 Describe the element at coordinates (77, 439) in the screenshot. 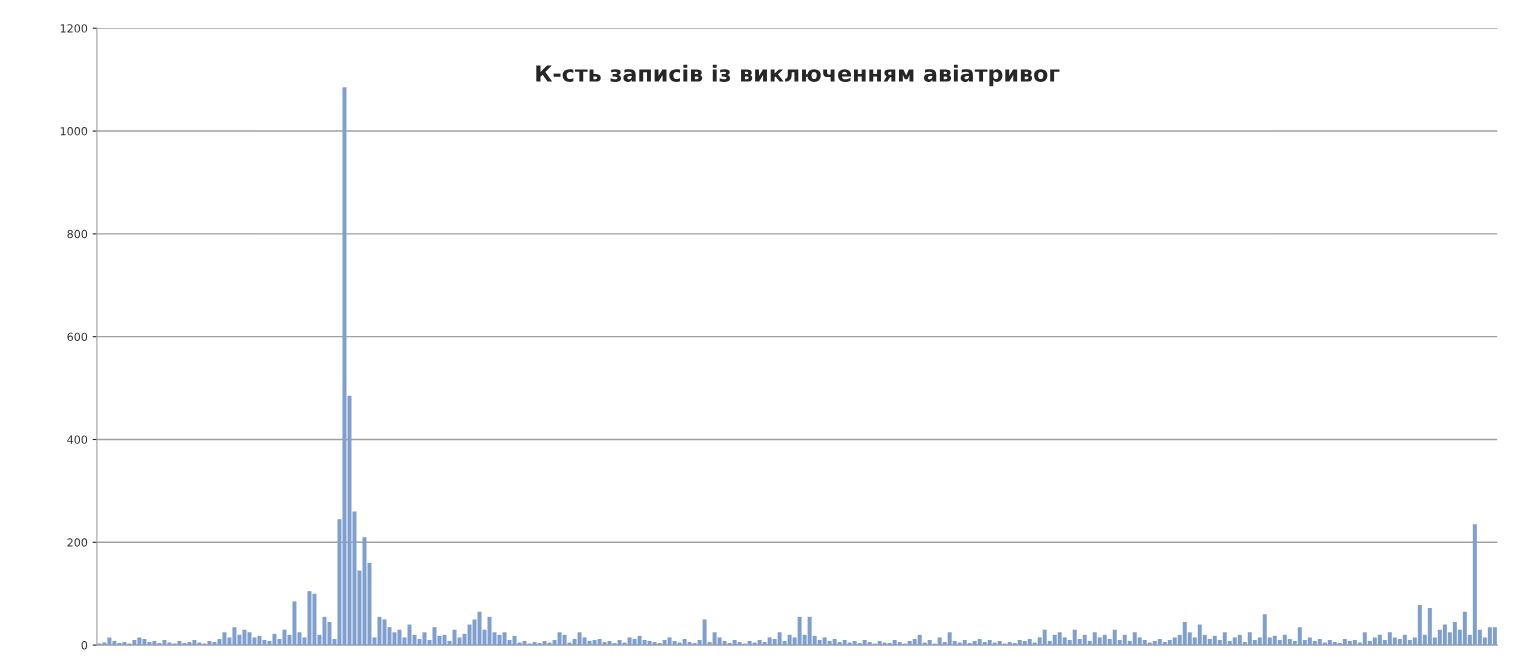

I see `y-tick-label: 400` at that location.